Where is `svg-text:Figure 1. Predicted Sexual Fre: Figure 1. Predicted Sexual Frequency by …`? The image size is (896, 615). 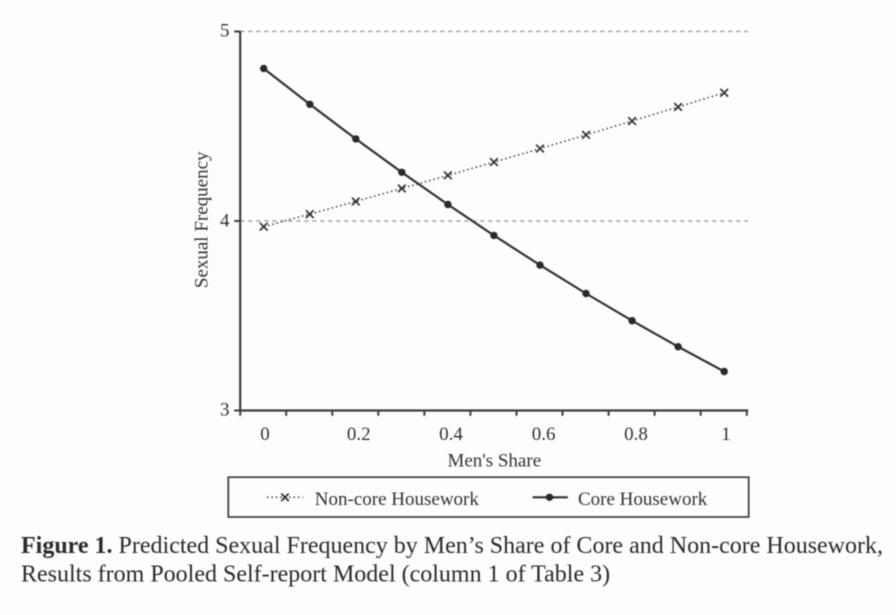
svg-text:Figure 1. Predicted Sexual Fre: Figure 1. Predicted Sexual Frequency by … is located at coordinates (452, 546).